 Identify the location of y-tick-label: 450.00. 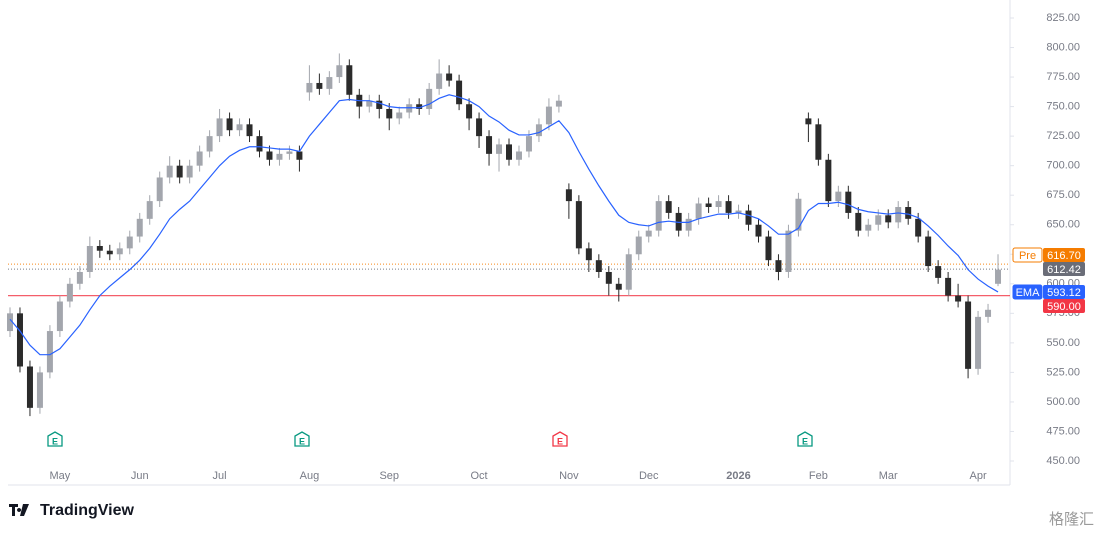
(1063, 461).